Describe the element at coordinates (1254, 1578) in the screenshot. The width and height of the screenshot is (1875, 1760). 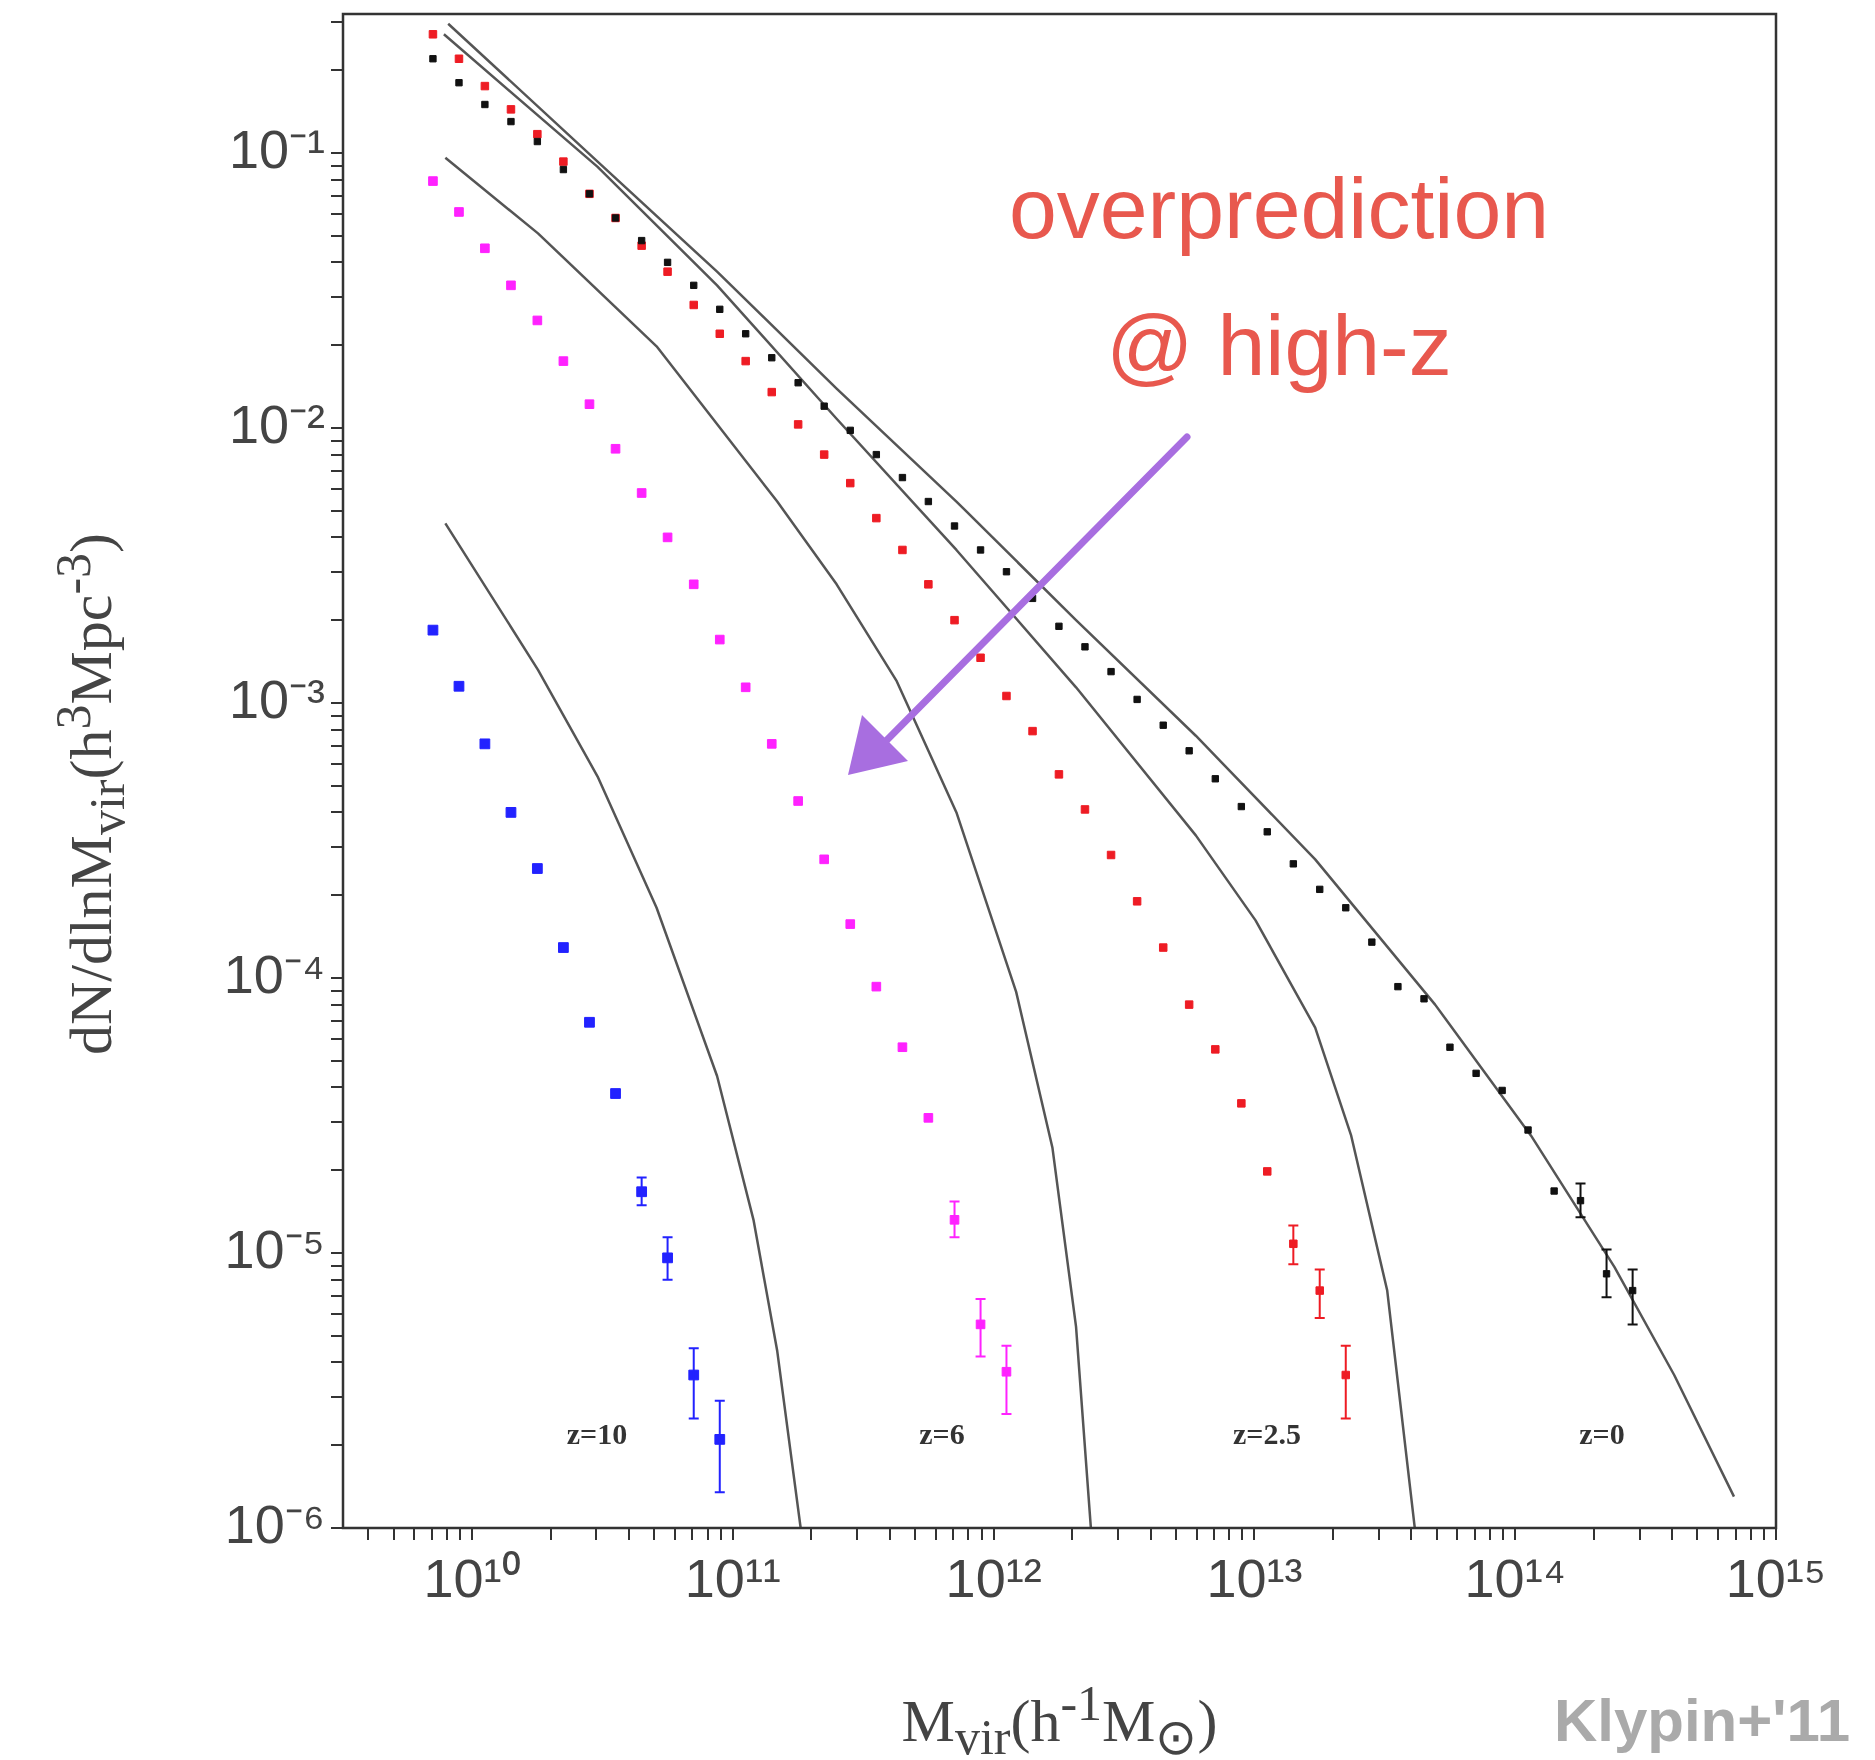
I see `x-tick-label: 10¹³` at that location.